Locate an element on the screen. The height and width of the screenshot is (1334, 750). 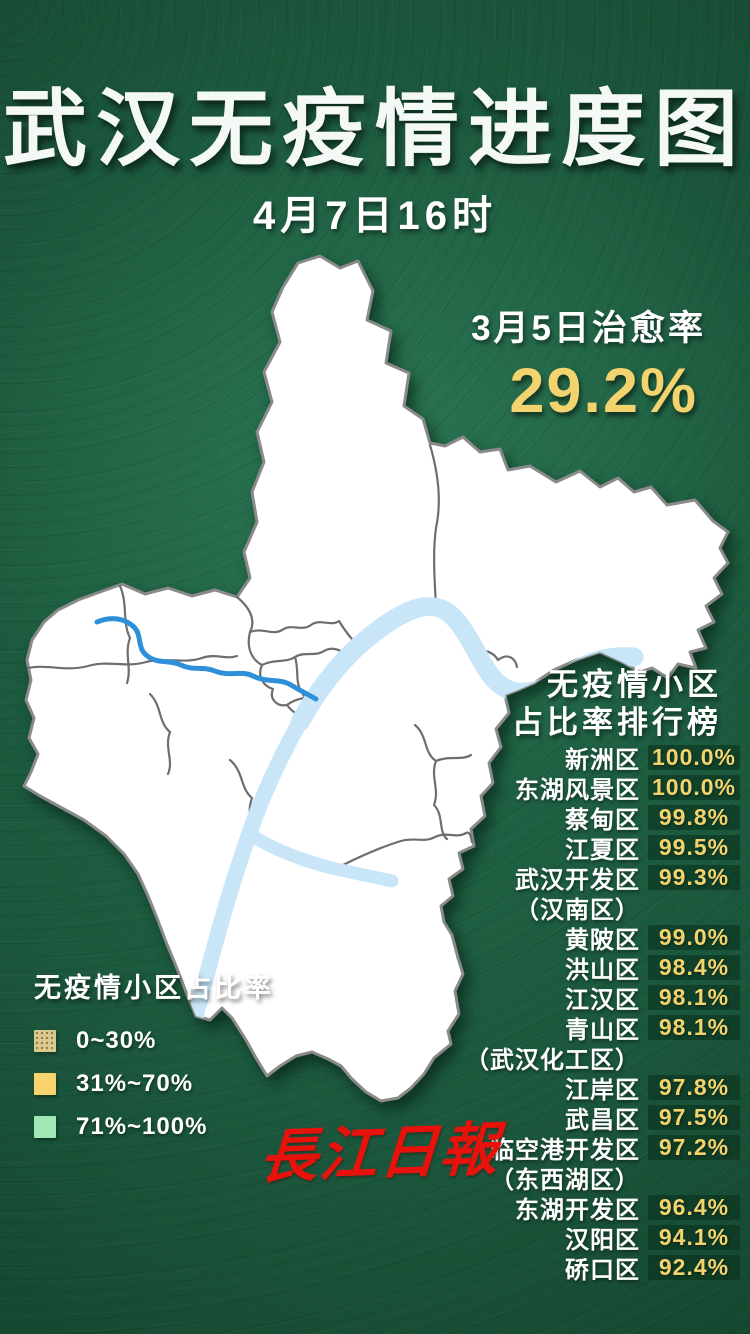
ranking-row: （东西湖区） is located at coordinates (560, 1178).